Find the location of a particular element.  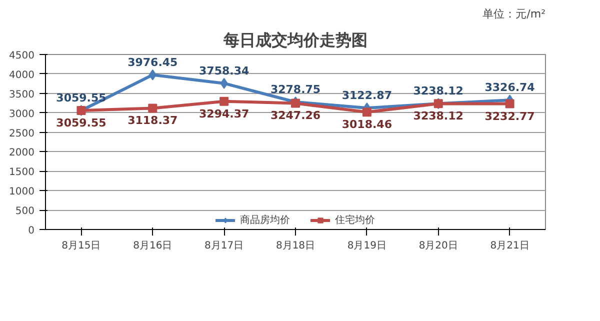

text: 单位：元/m² is located at coordinates (514, 14).